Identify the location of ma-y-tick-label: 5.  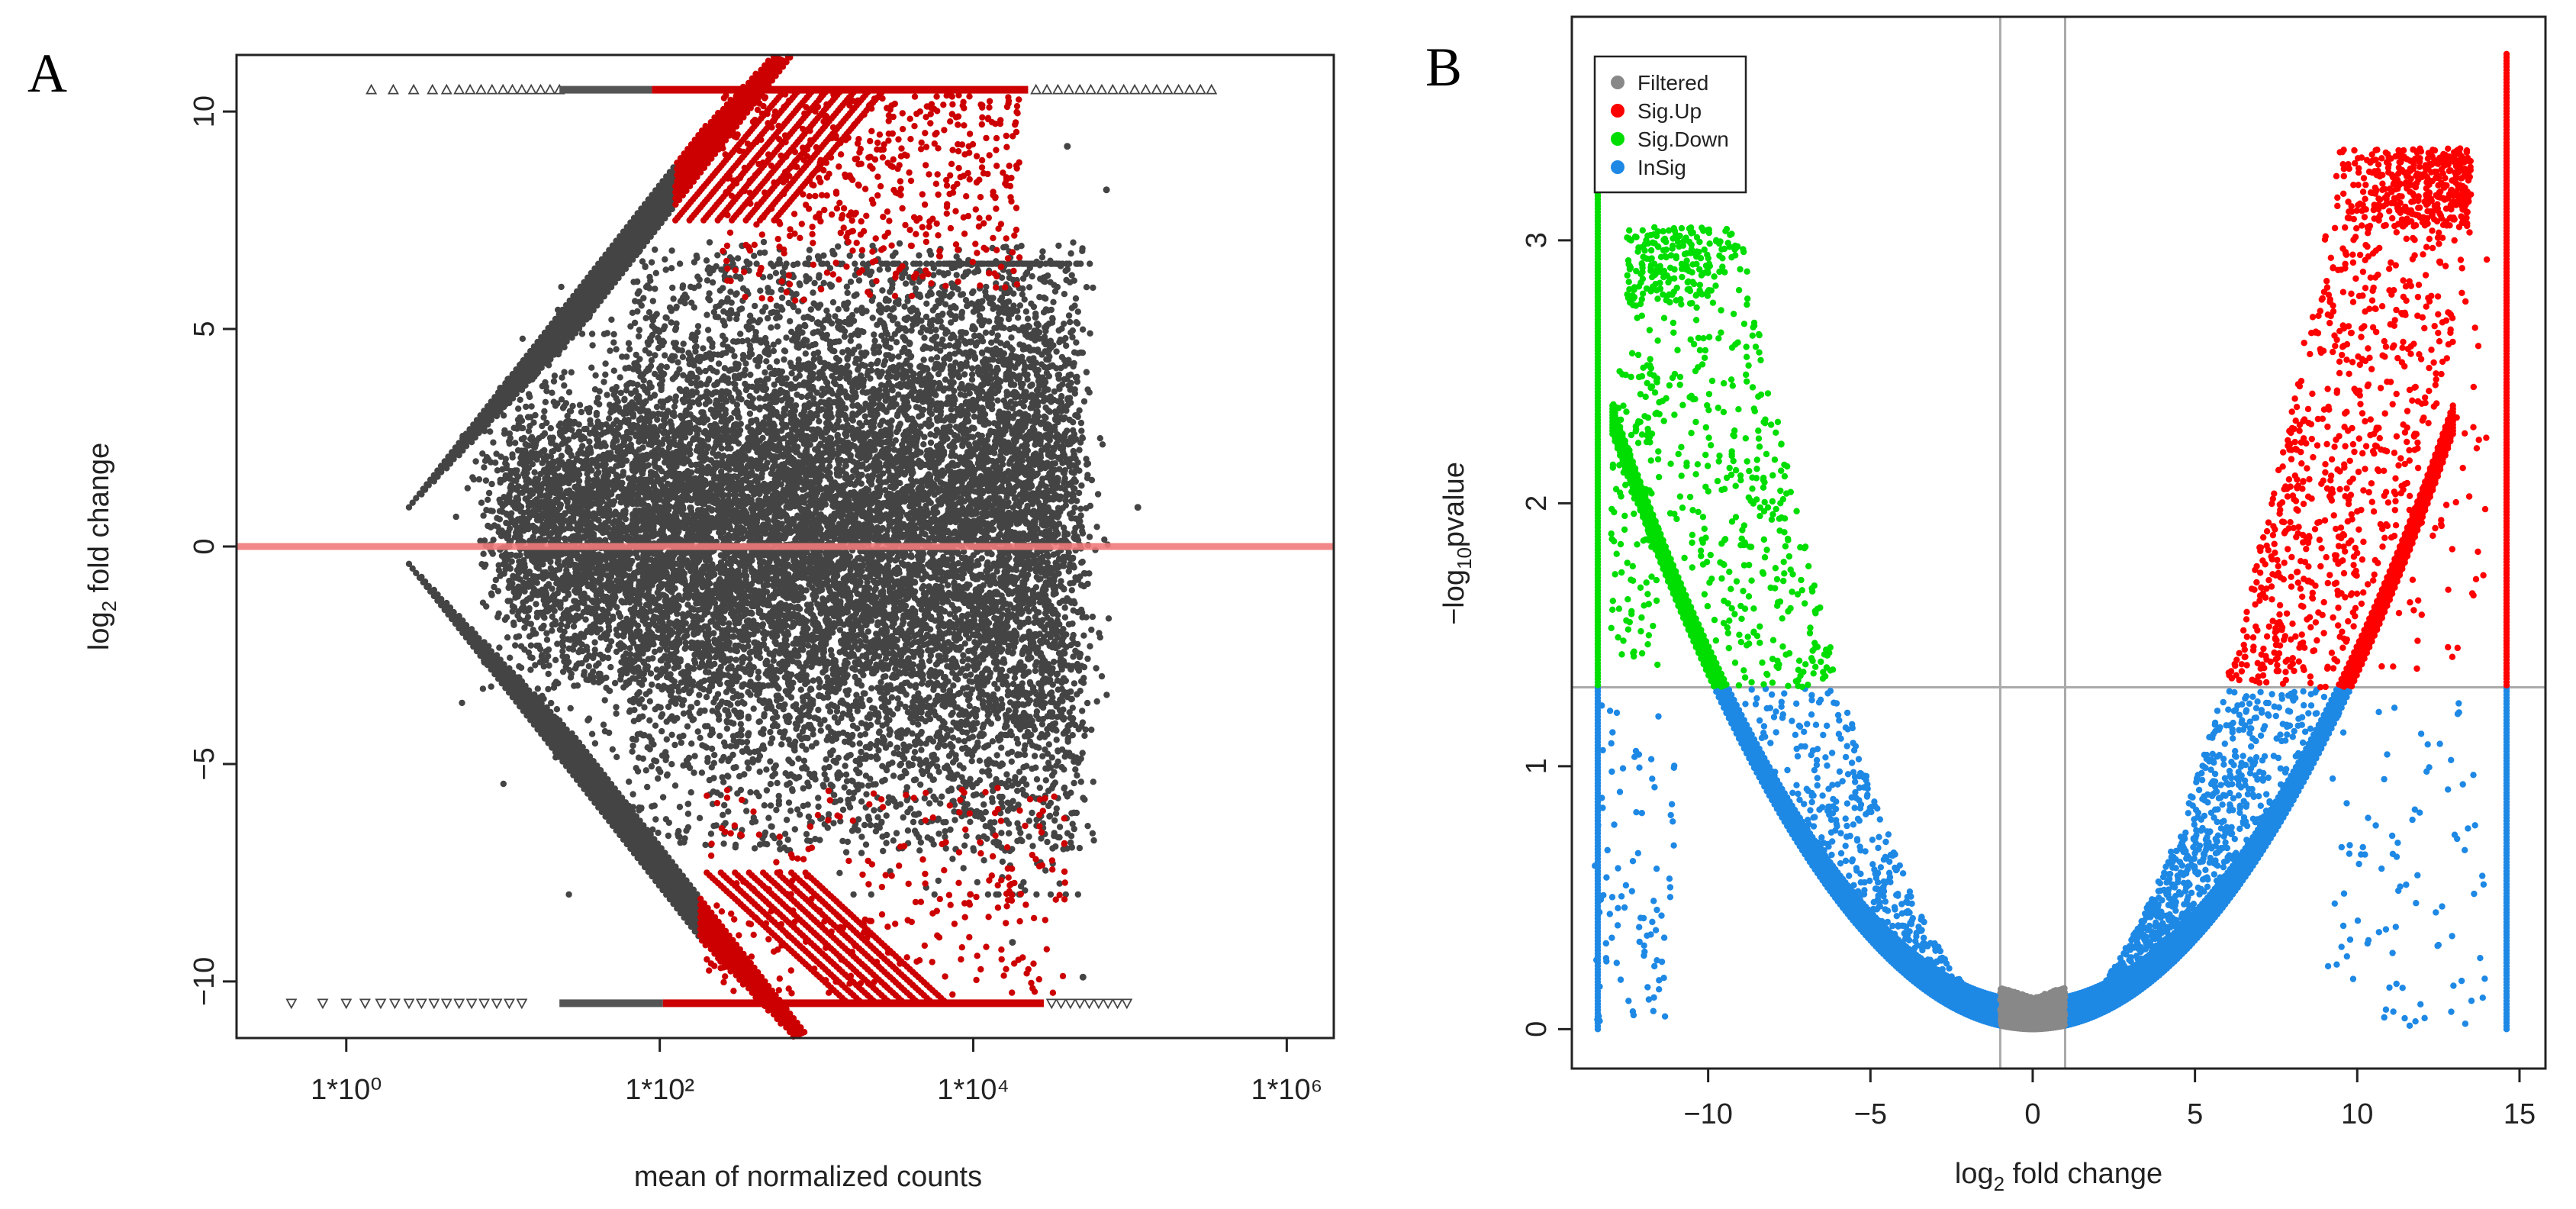
(204, 329).